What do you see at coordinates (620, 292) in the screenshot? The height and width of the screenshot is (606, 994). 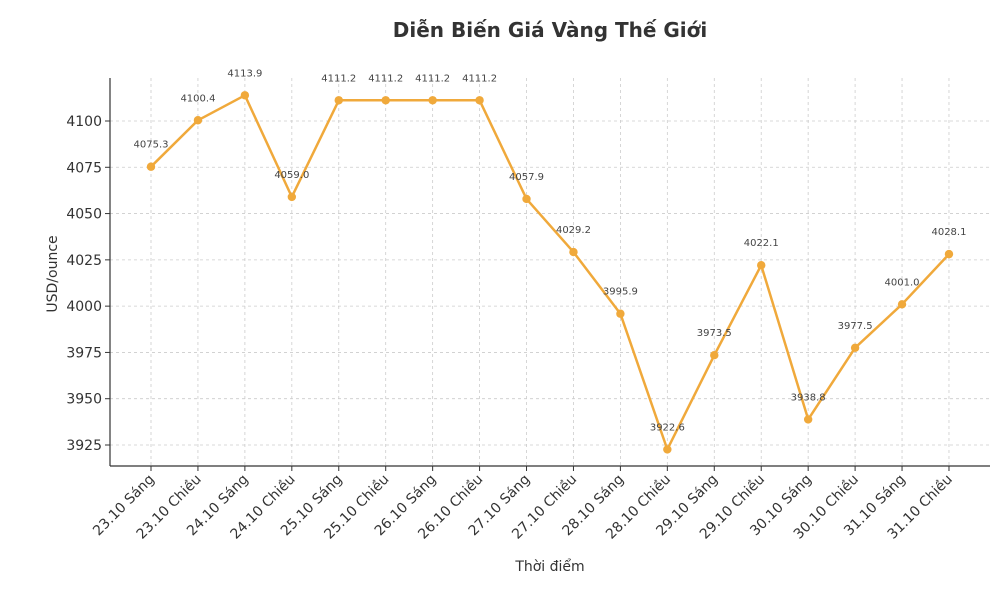 I see `data-point-label: 3995.9` at bounding box center [620, 292].